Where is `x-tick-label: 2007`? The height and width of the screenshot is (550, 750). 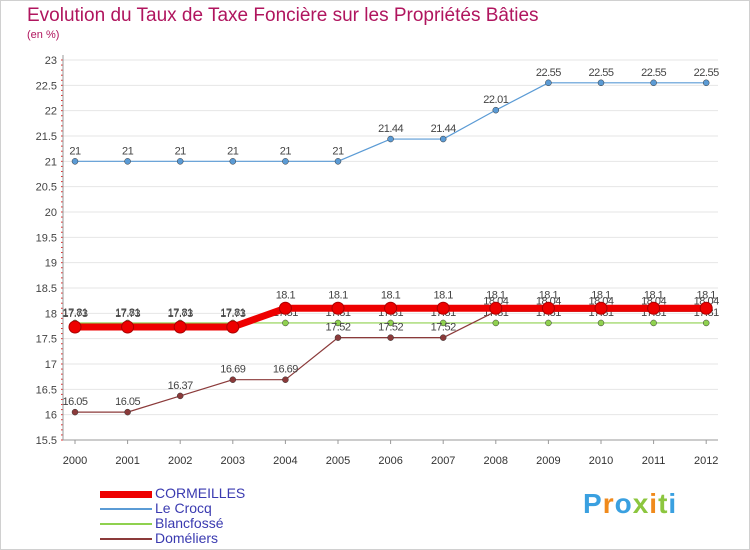 x-tick-label: 2007 is located at coordinates (443, 461).